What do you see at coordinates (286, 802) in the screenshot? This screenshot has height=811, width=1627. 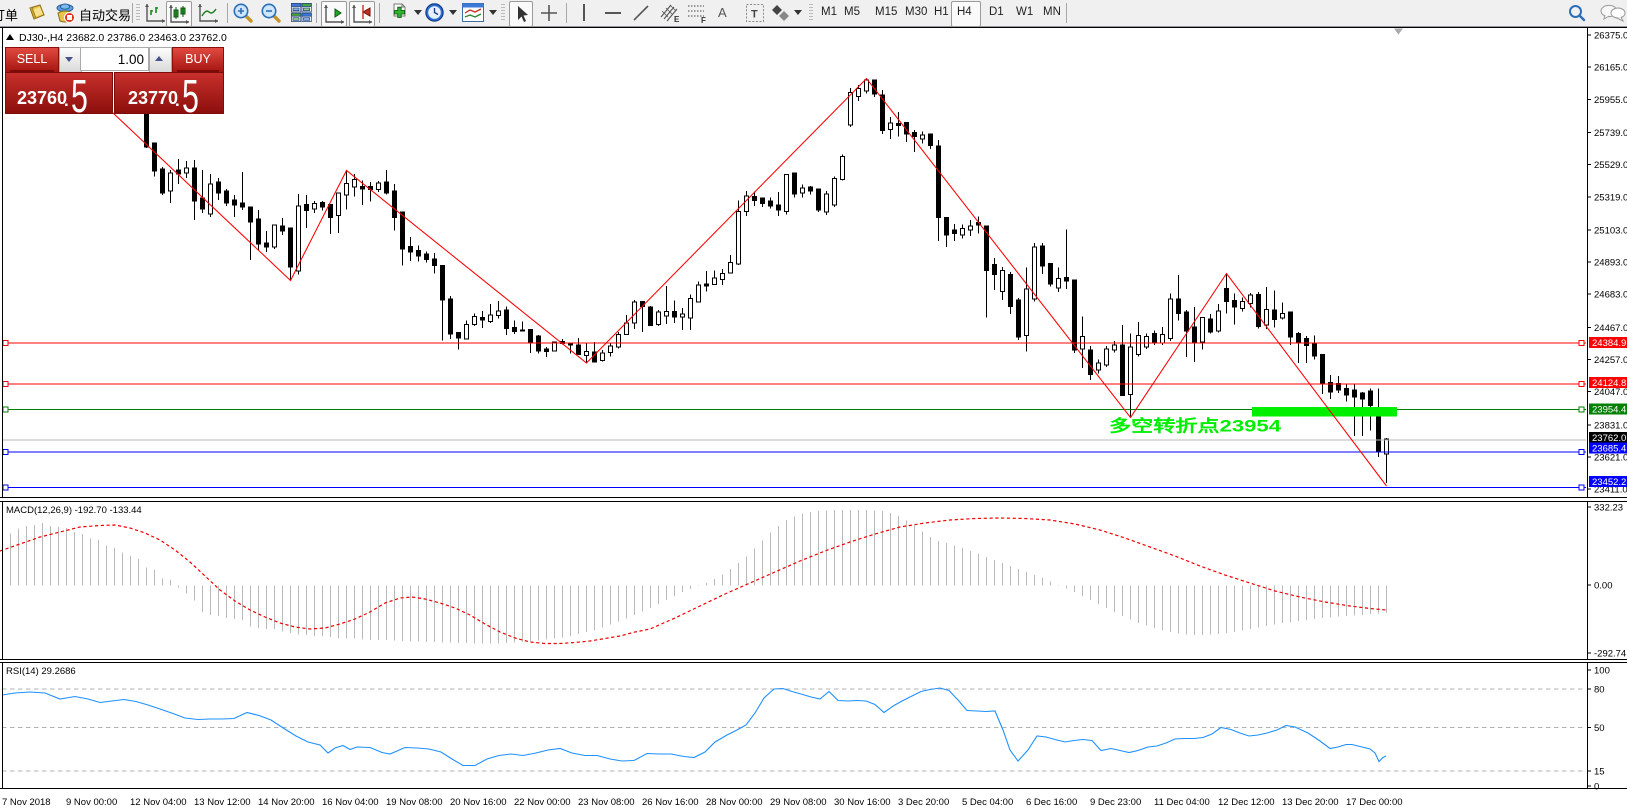 I see `svg-text: 14 Nov 20:00` at bounding box center [286, 802].